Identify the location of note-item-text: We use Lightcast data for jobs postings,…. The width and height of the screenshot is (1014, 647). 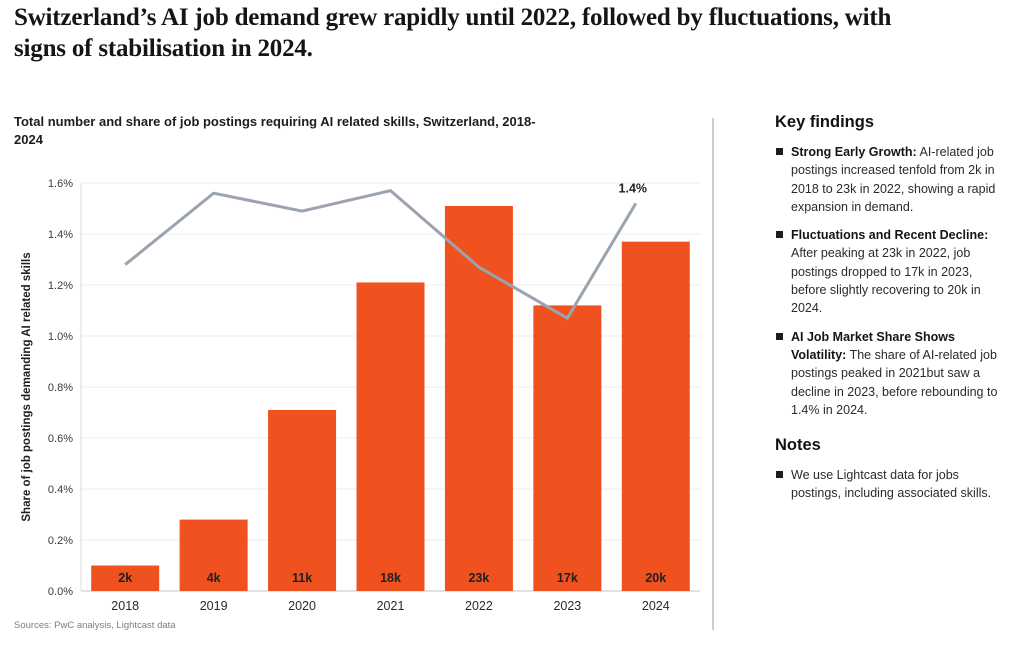
(891, 484).